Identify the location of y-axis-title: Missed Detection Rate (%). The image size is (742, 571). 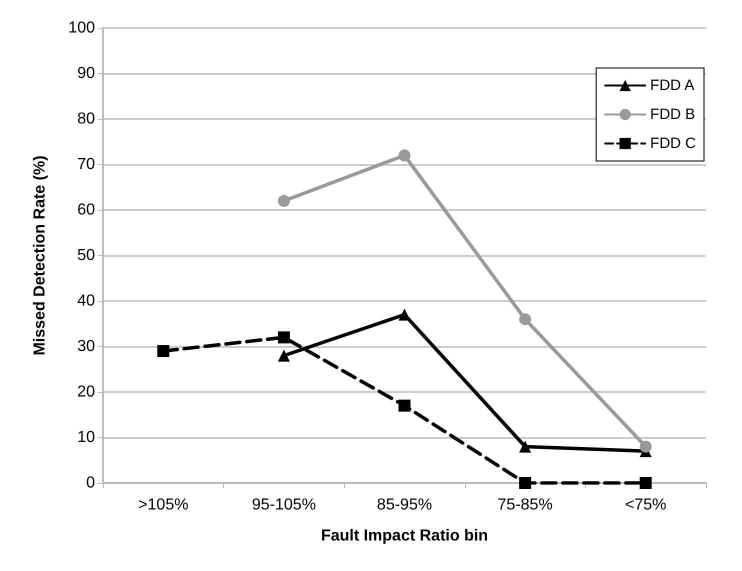
(40, 255).